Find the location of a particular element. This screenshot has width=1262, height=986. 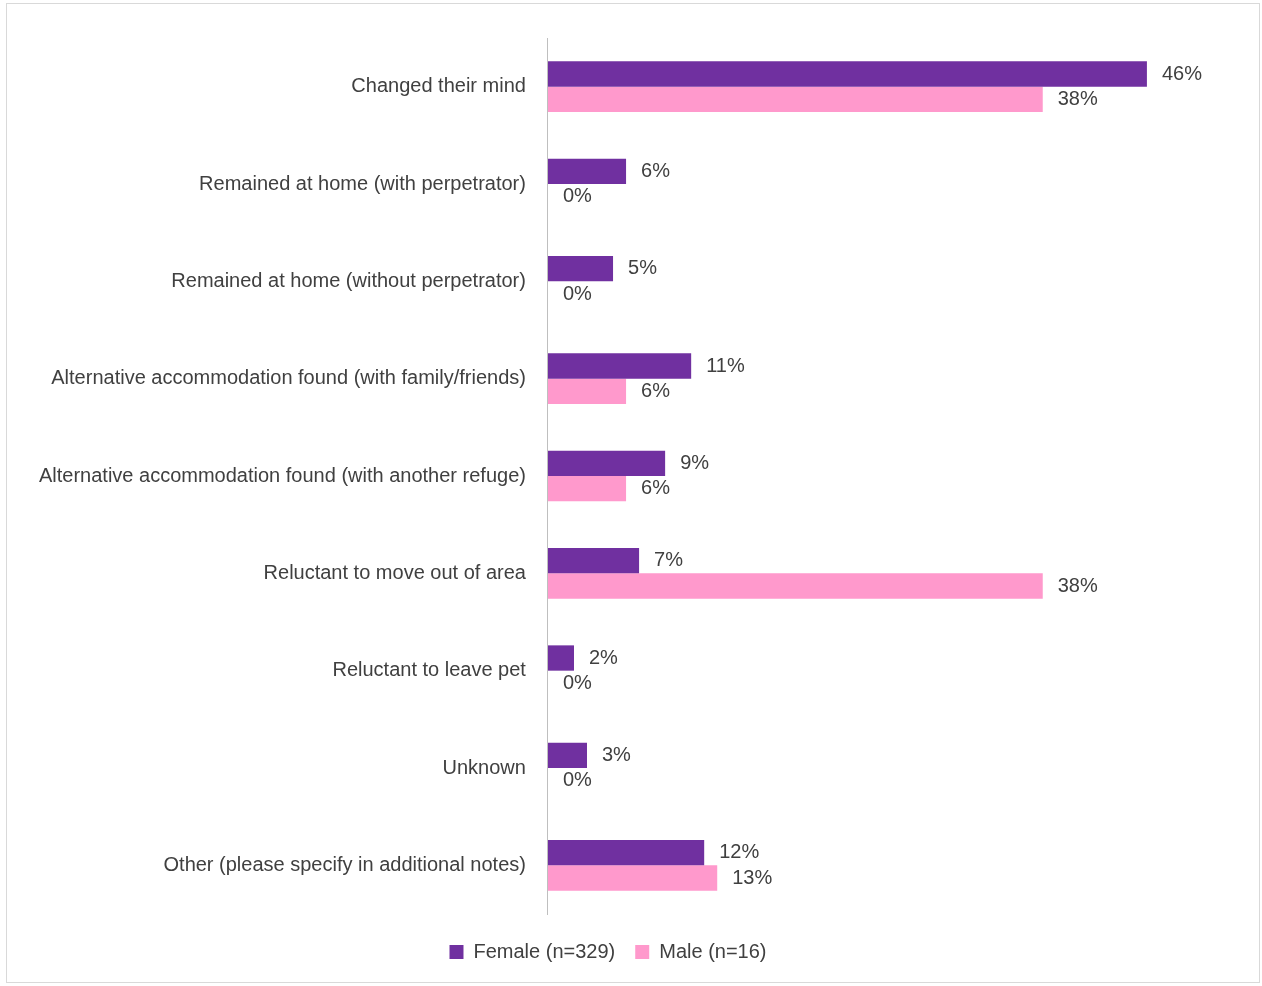

data-label: 7% is located at coordinates (669, 559).